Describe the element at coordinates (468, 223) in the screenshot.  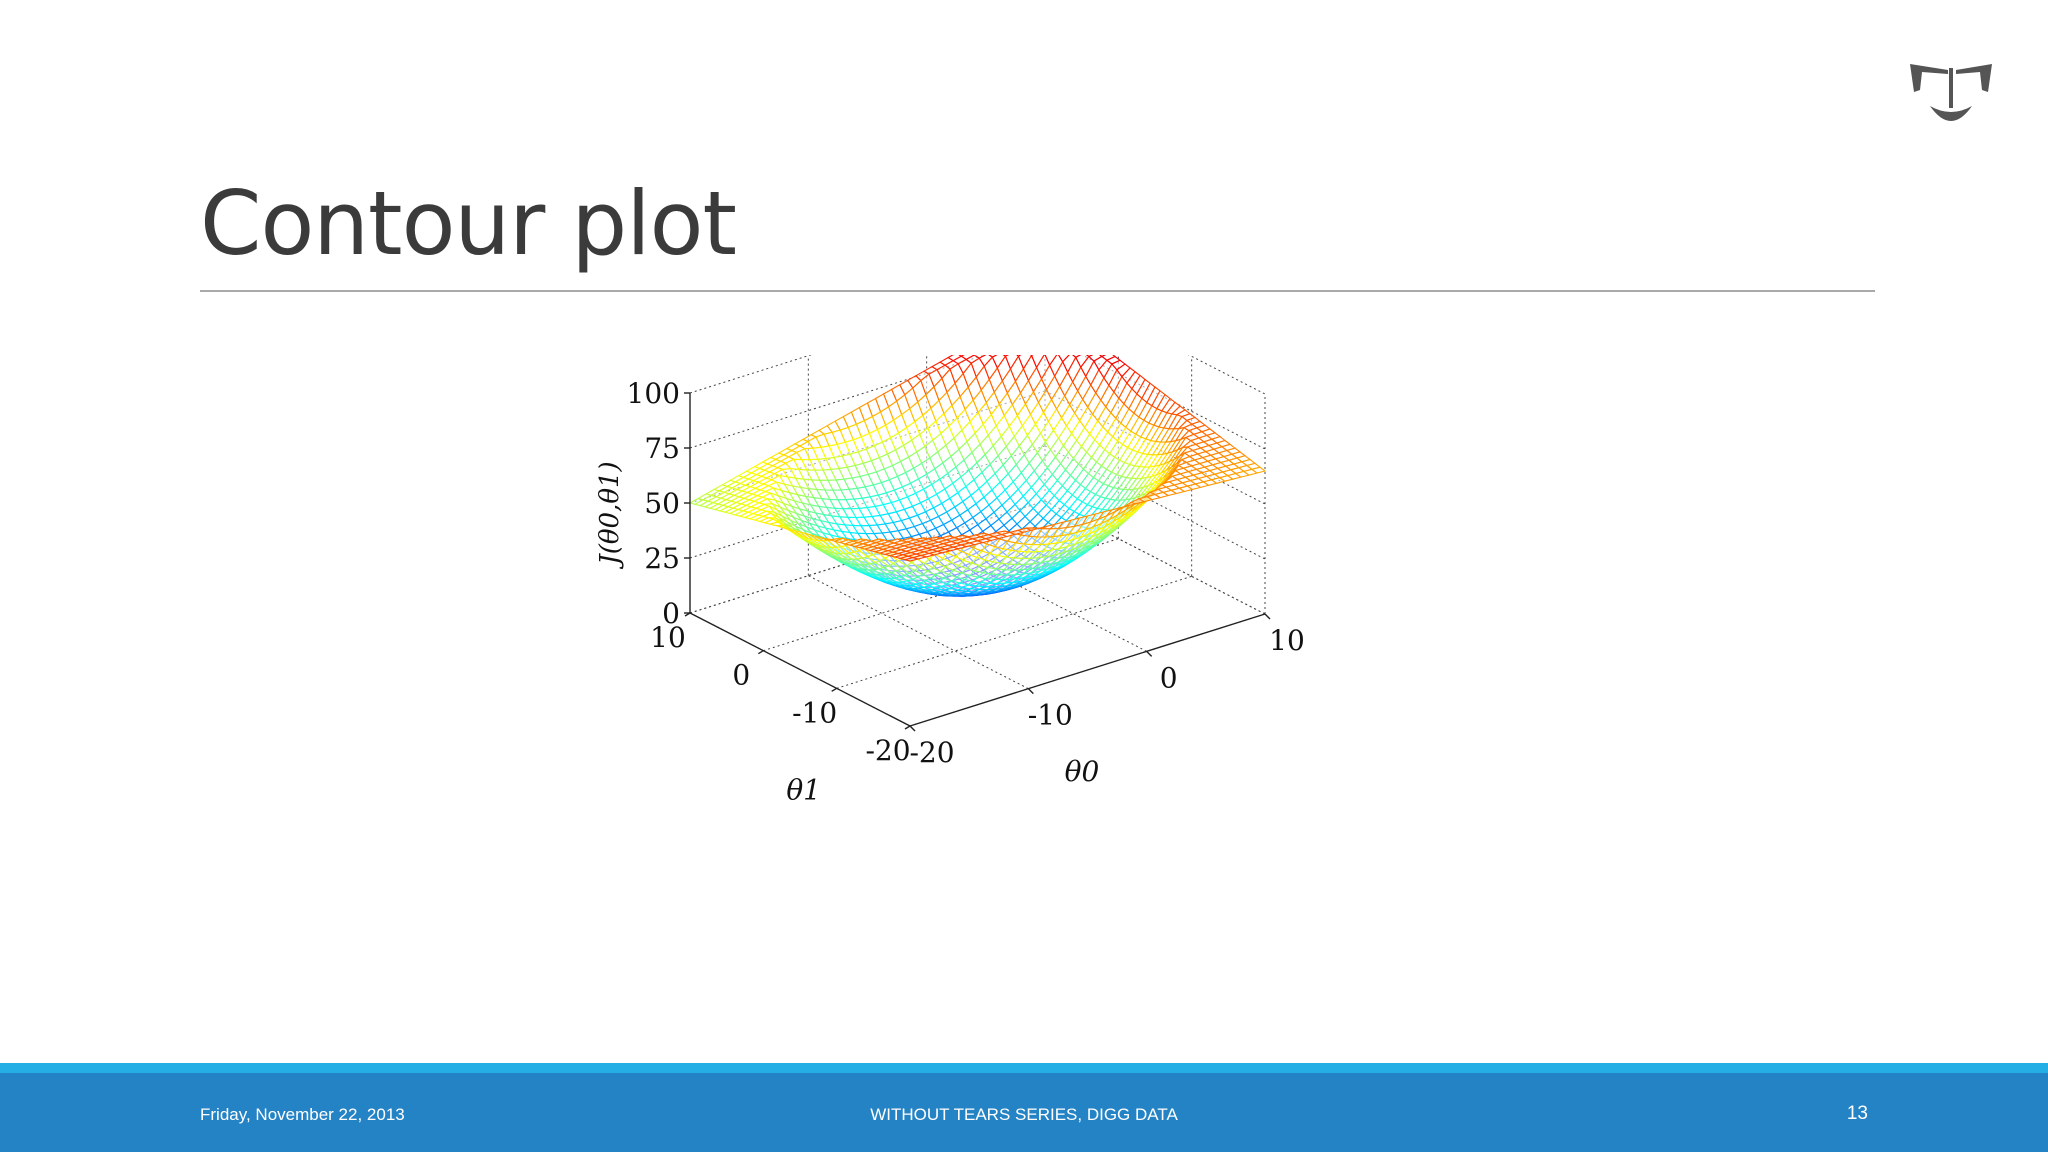
I see `slide-title: Contour plot` at that location.